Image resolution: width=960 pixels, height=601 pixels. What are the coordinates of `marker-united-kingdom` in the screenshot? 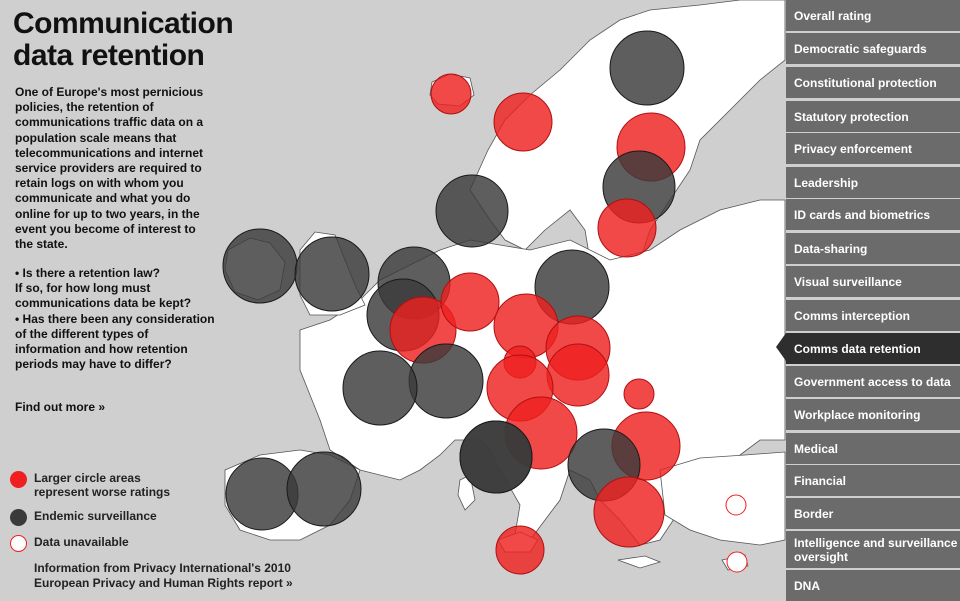 It's located at (332, 274).